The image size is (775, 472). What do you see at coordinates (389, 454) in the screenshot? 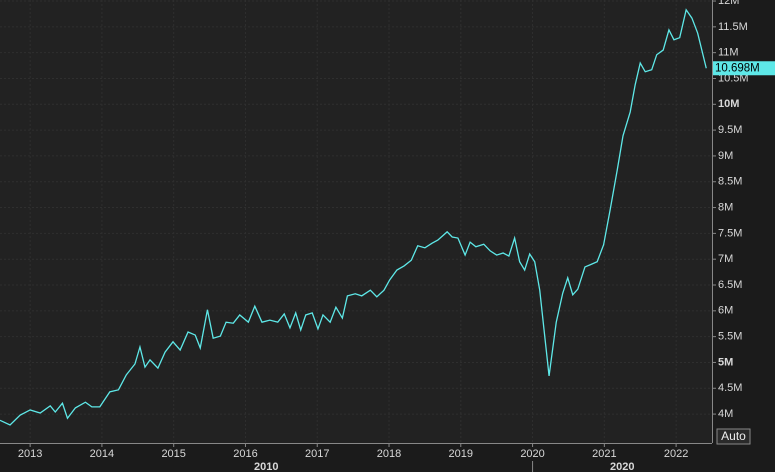
I see `x-tick-label: 2018` at bounding box center [389, 454].